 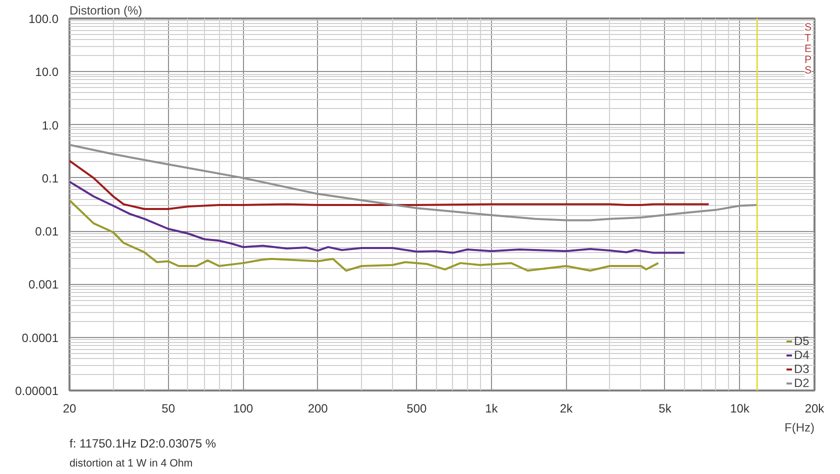 I want to click on x-axis-title: F(Hz), so click(x=799, y=427).